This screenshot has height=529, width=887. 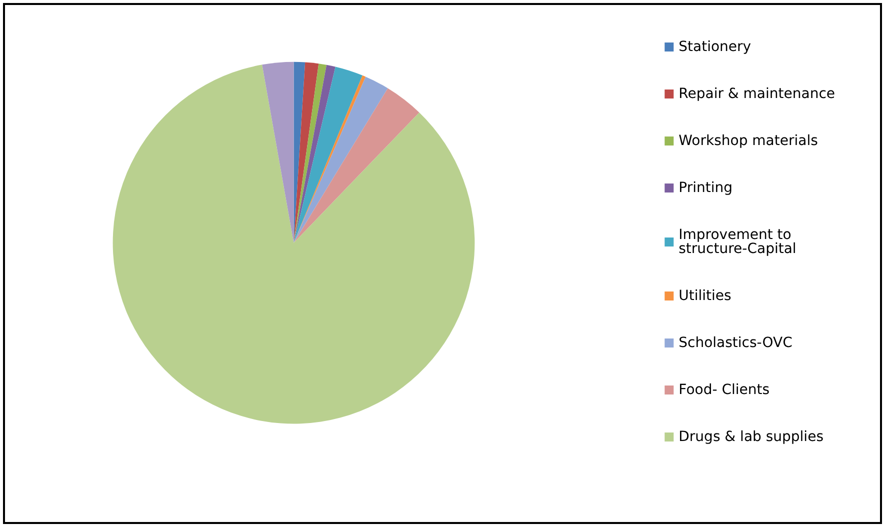 I want to click on legend-label: Food- Clients, so click(x=724, y=390).